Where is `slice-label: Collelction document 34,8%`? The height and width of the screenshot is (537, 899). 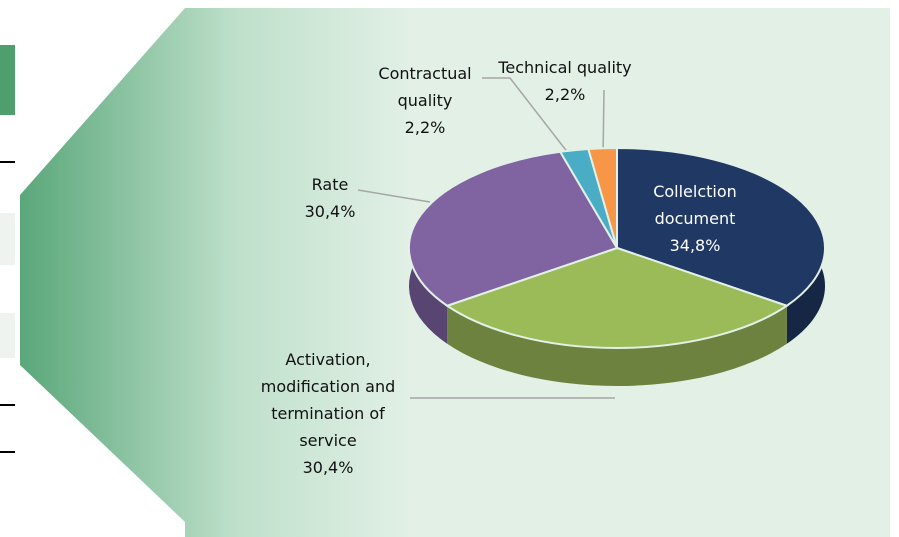 slice-label: Collelction document 34,8% is located at coordinates (695, 218).